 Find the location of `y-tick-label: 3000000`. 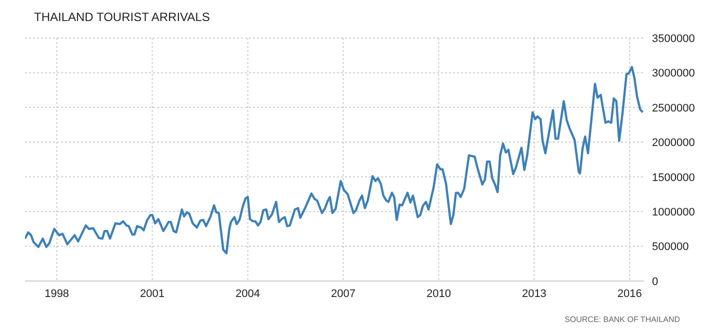

y-tick-label: 3000000 is located at coordinates (673, 74).